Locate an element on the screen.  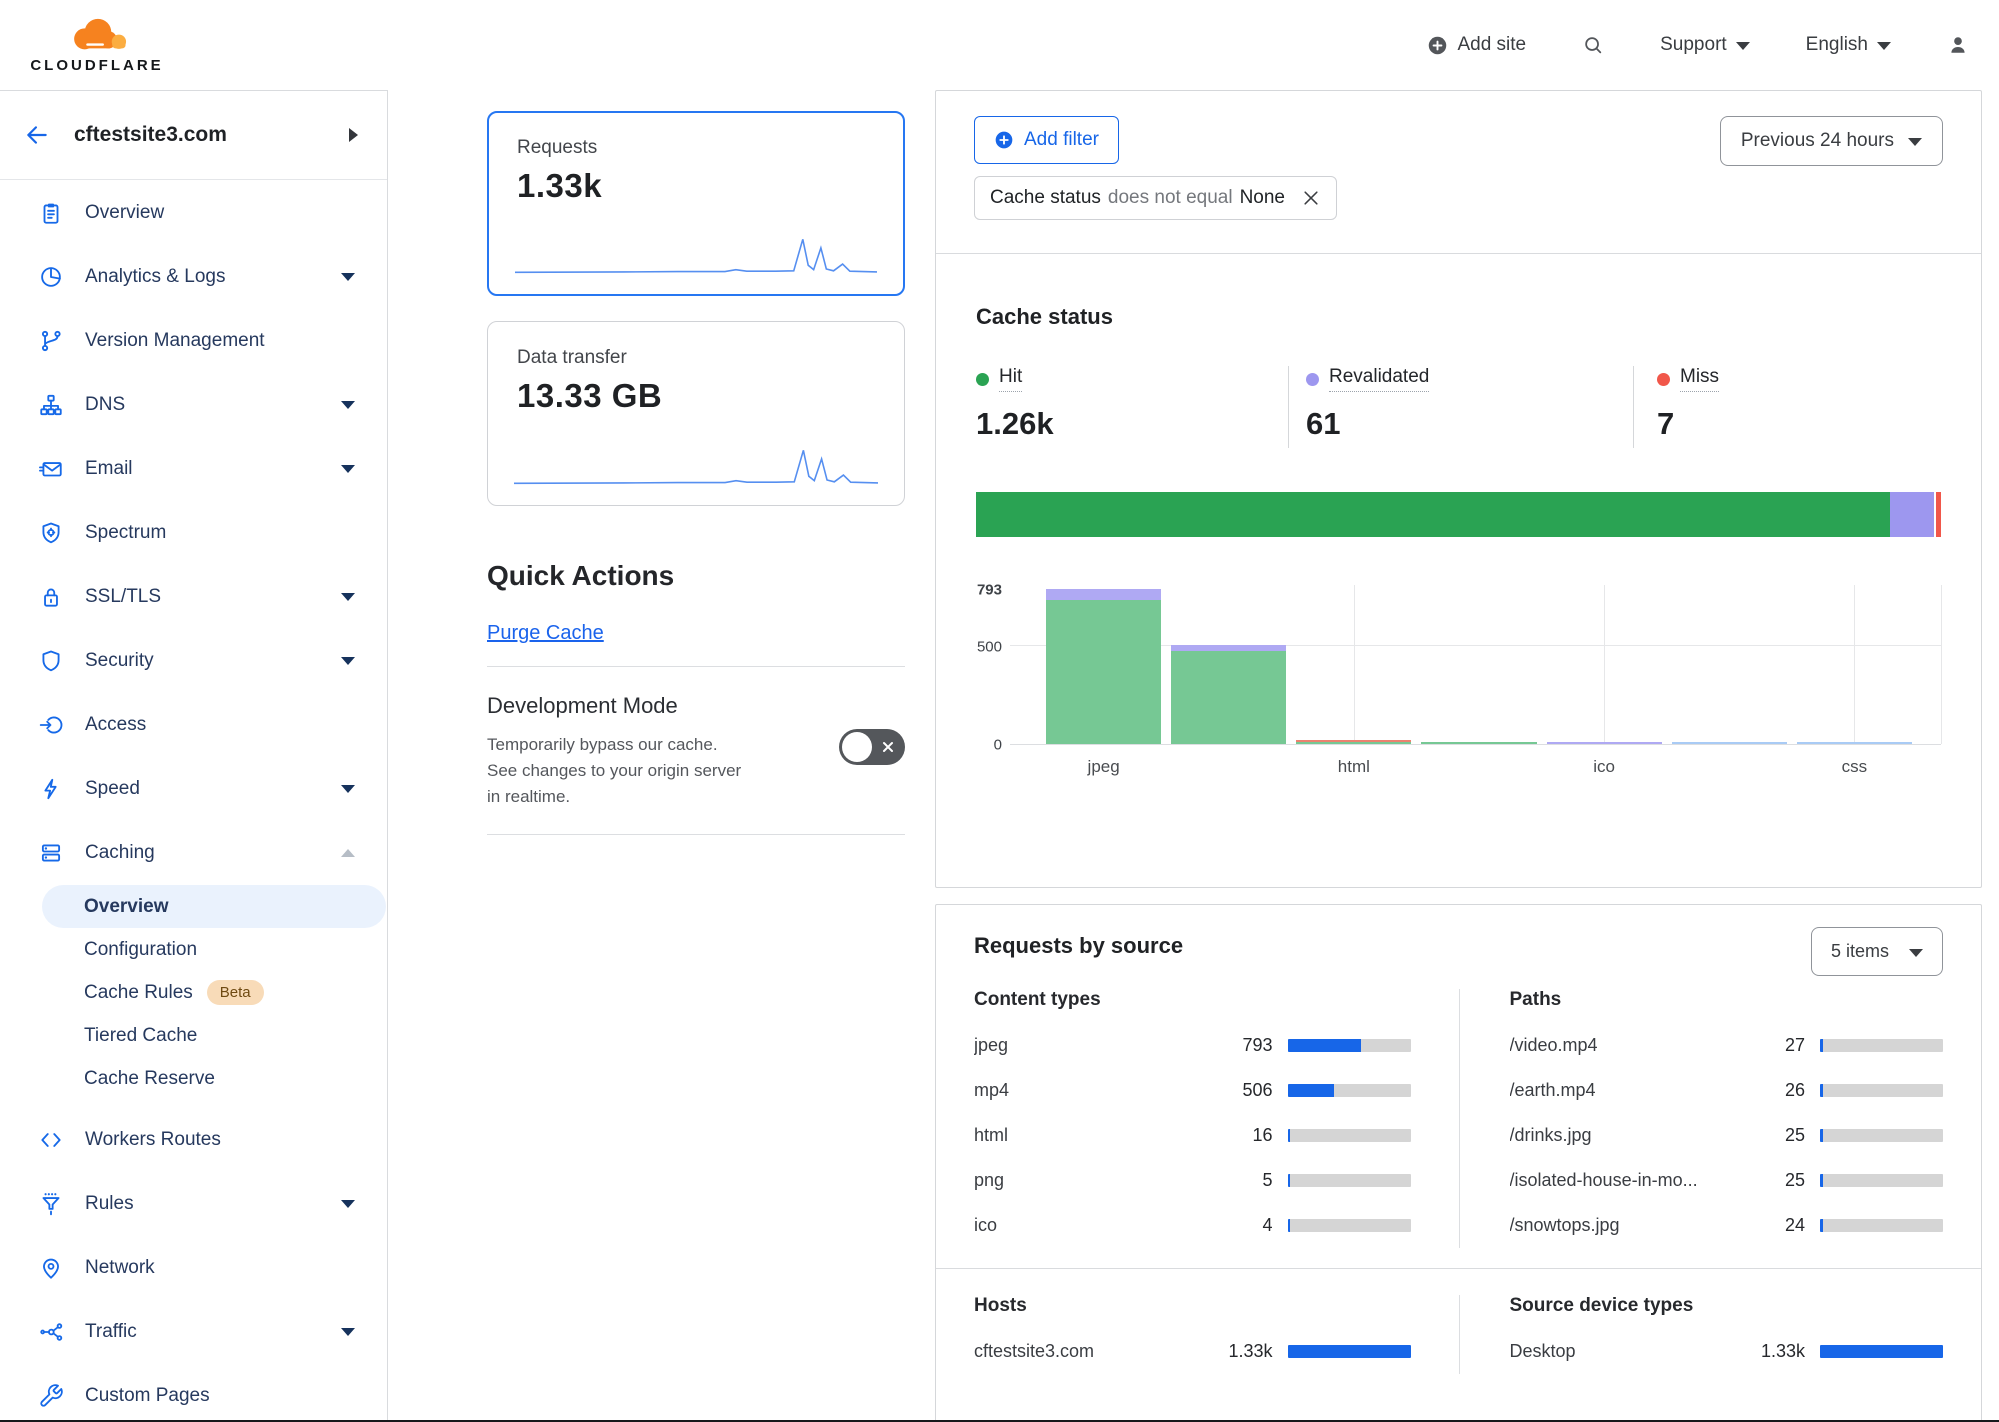
sidebar-item-custom-pages: Custom Pages is located at coordinates (193, 1393).